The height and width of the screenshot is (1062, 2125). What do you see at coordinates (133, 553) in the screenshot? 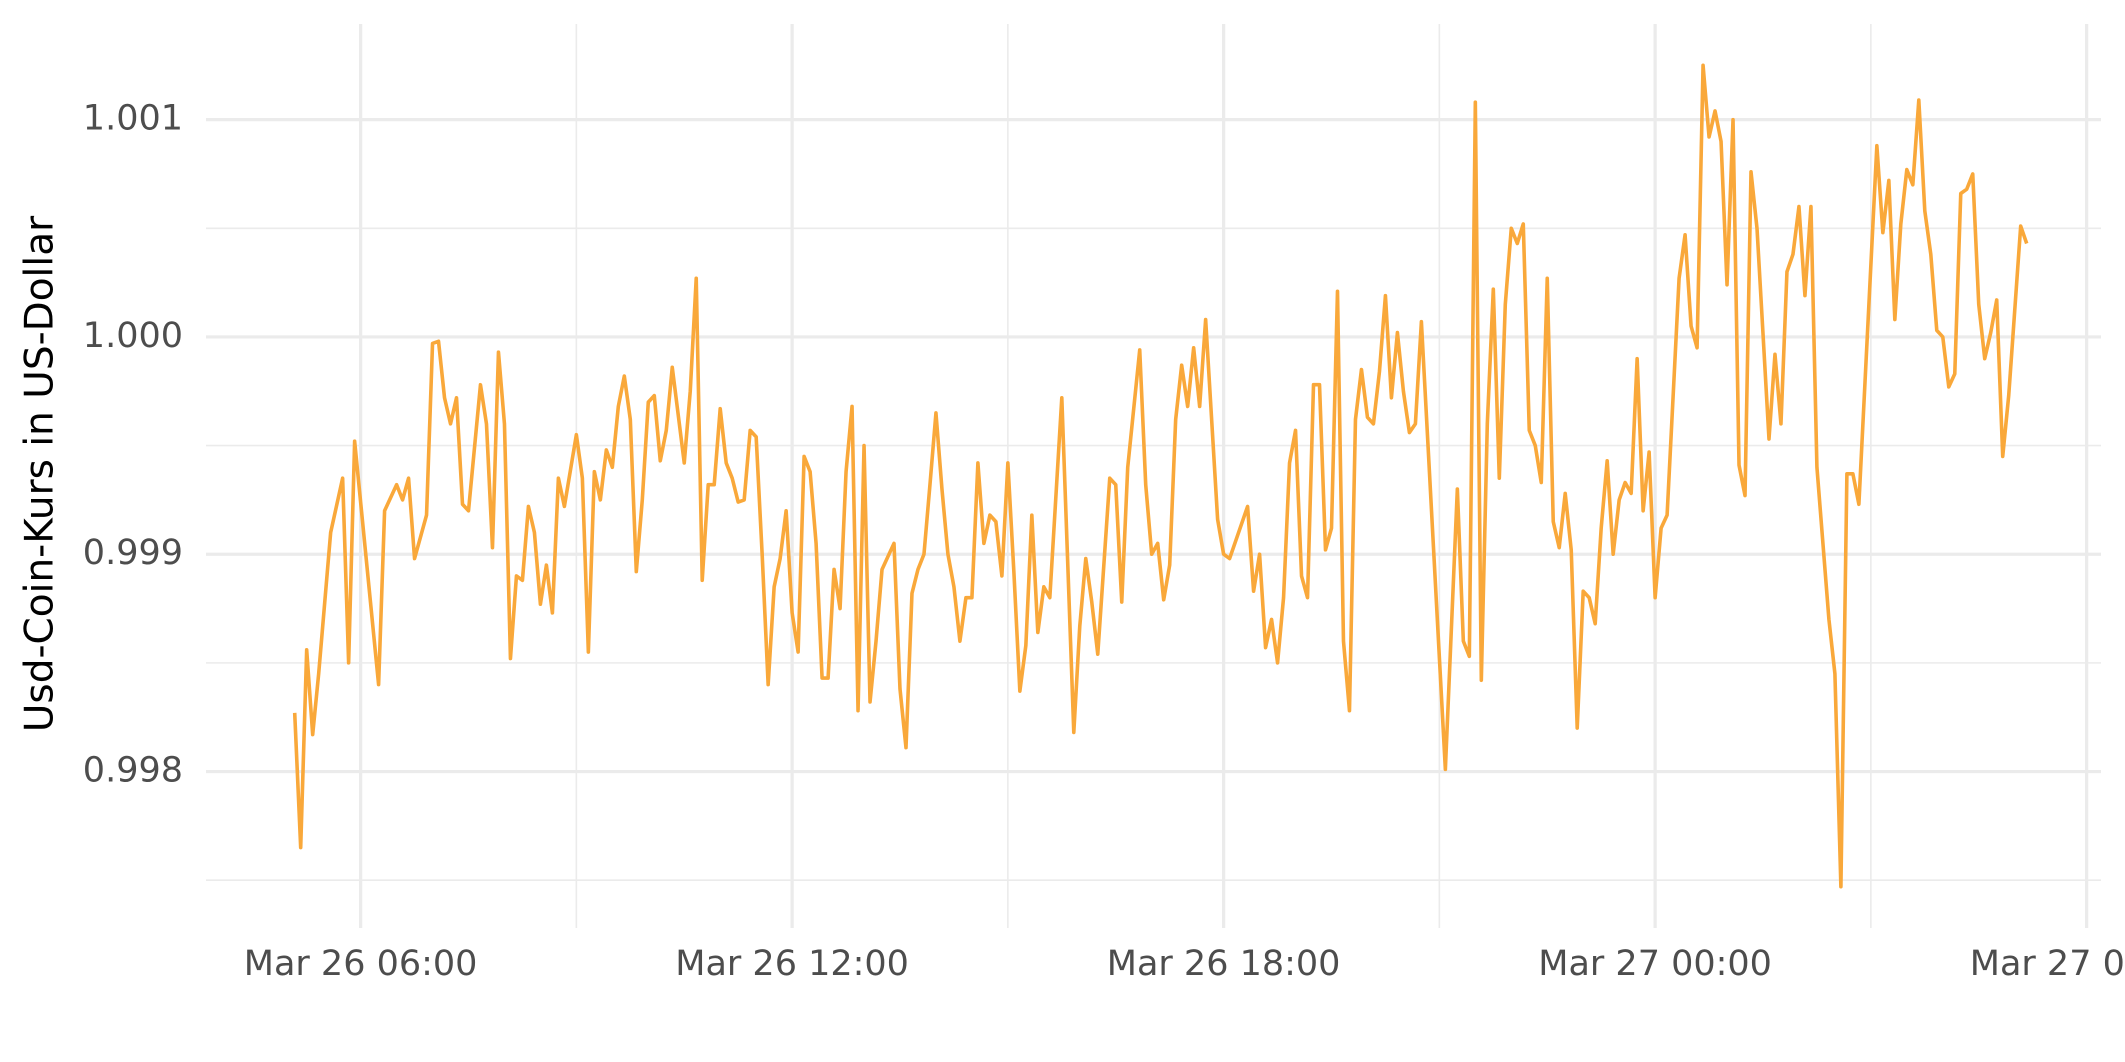
I see `y-tick-label: 0.999` at bounding box center [133, 553].